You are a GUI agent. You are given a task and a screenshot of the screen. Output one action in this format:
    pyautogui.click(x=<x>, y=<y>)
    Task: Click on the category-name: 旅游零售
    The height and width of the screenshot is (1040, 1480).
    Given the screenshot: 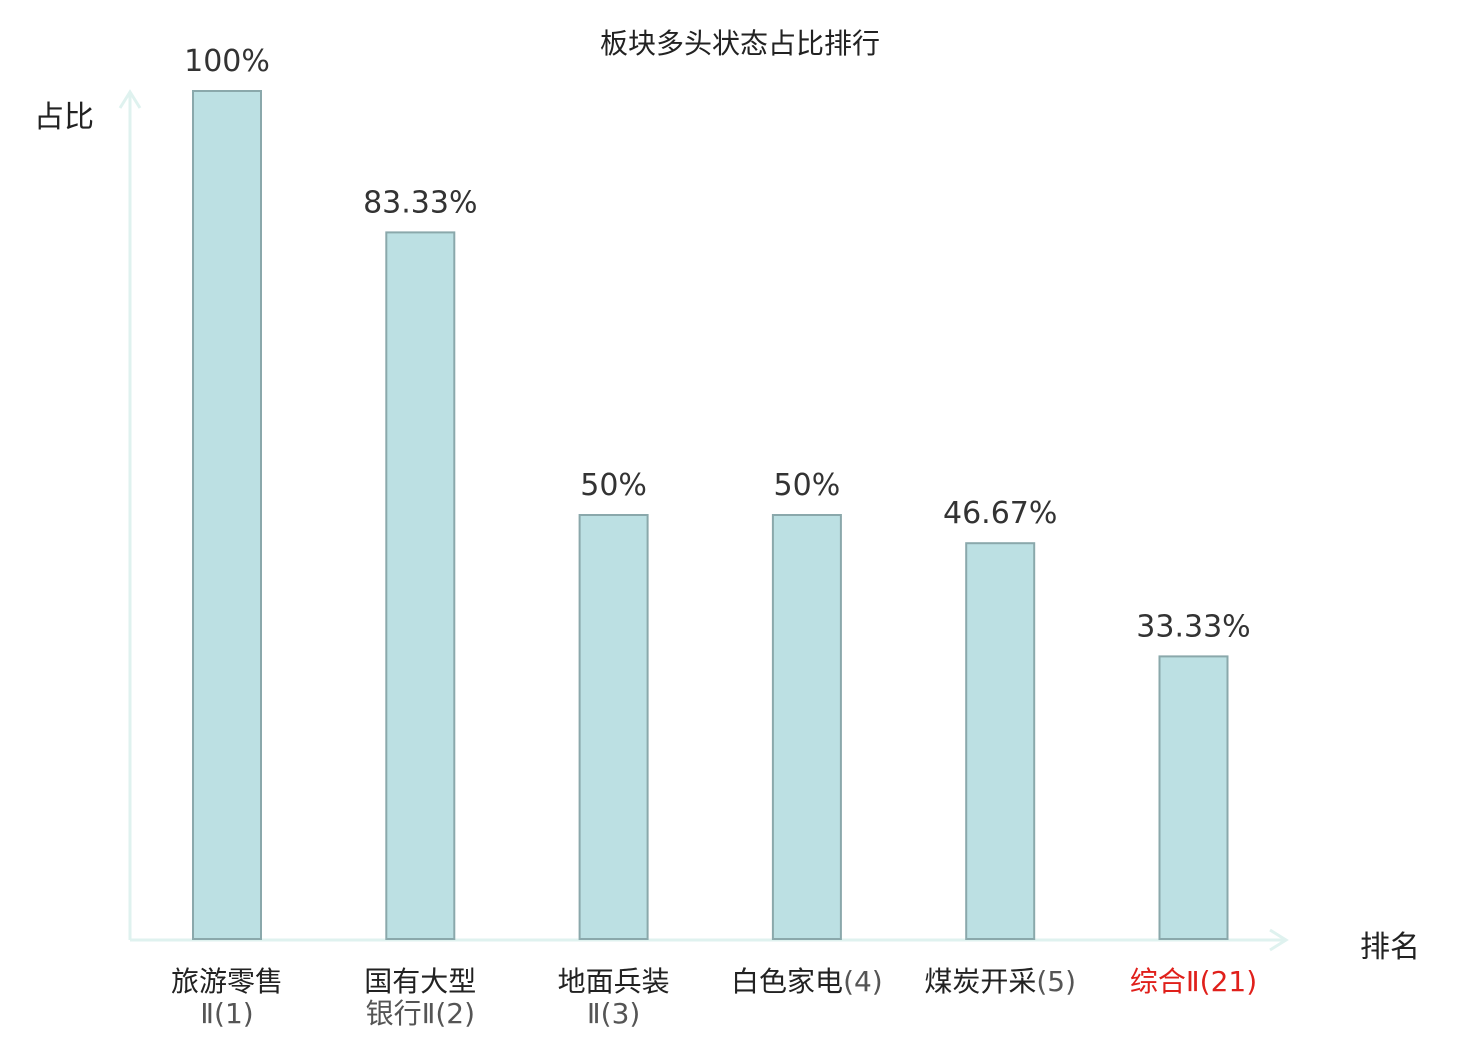 What is the action you would take?
    pyautogui.click(x=226, y=981)
    